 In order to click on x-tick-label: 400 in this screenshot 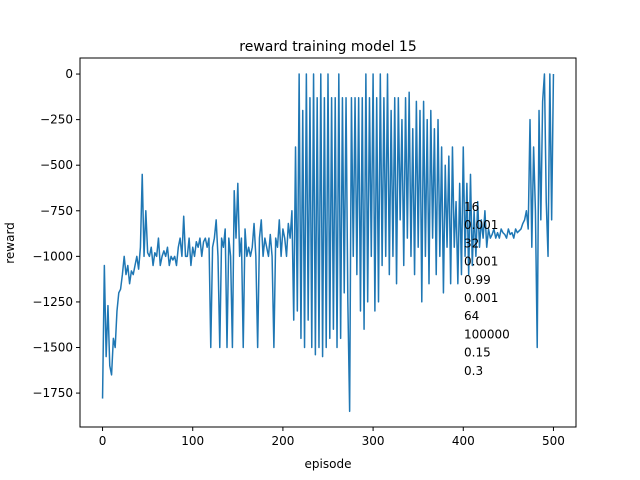, I will do `click(463, 441)`.